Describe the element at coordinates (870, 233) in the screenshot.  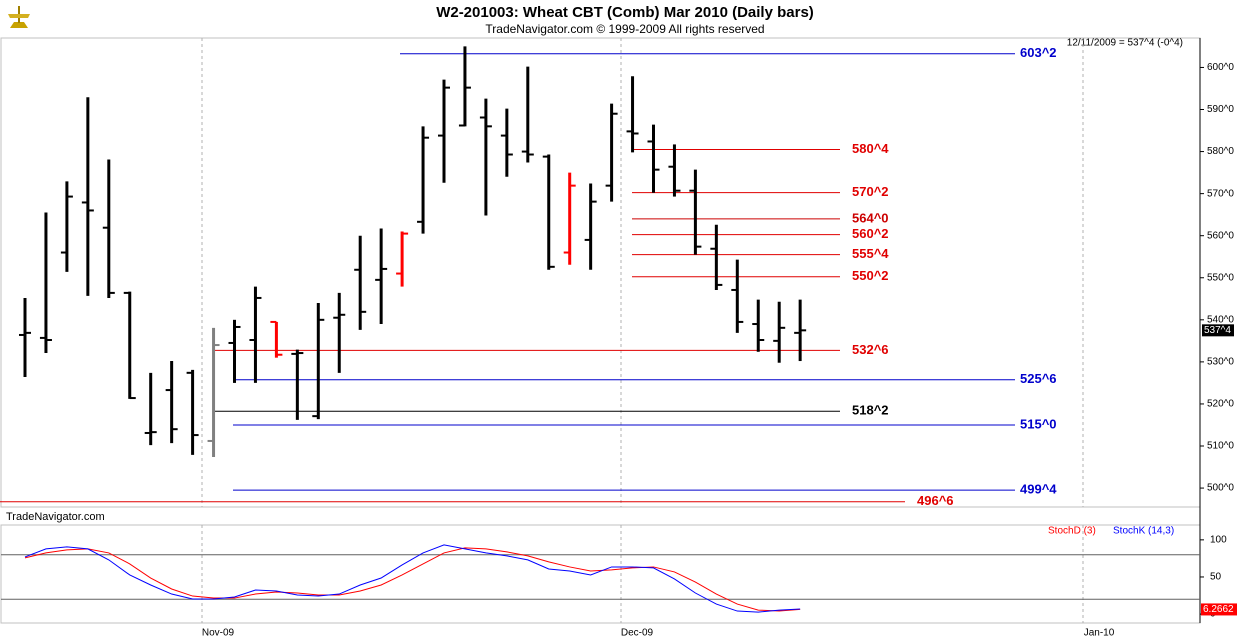
I see `level-label: 560^2` at that location.